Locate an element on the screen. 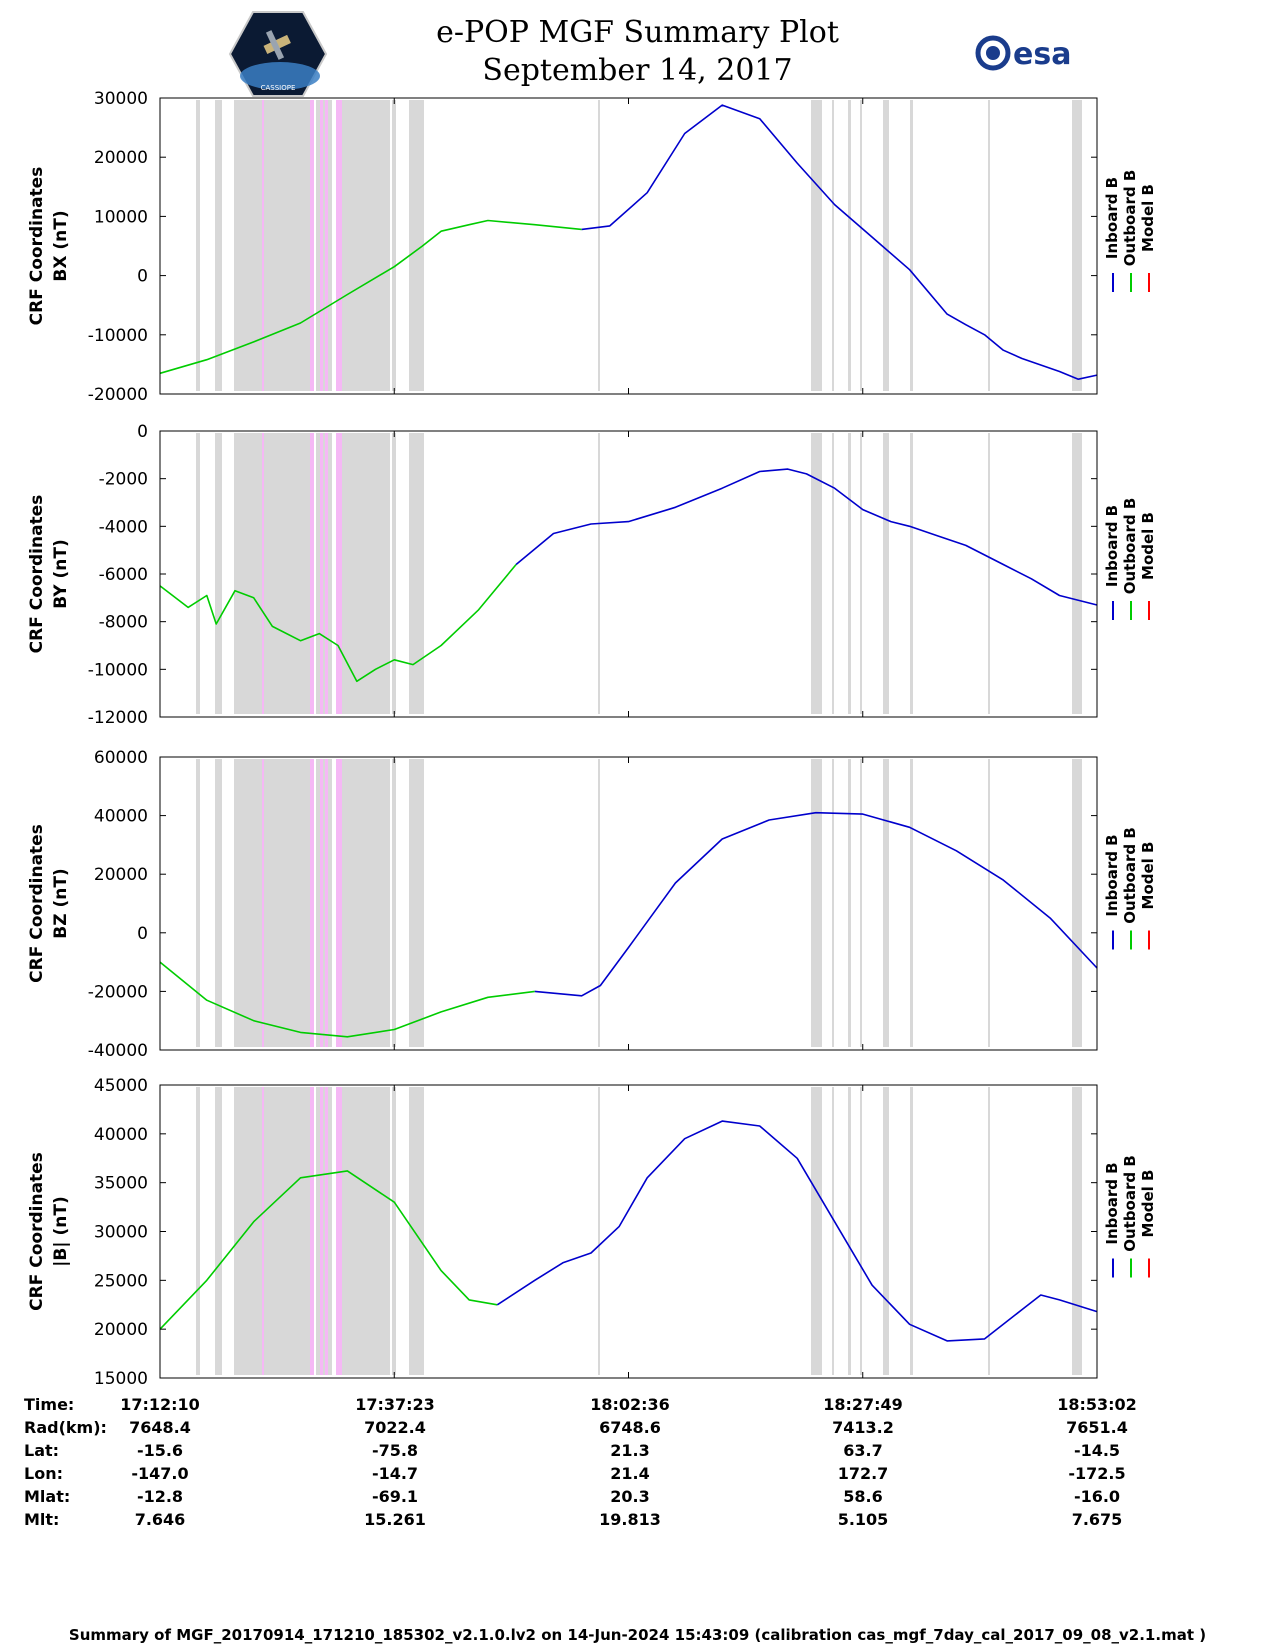 The width and height of the screenshot is (1275, 1650). y-tick-label: -4000 is located at coordinates (123, 527).